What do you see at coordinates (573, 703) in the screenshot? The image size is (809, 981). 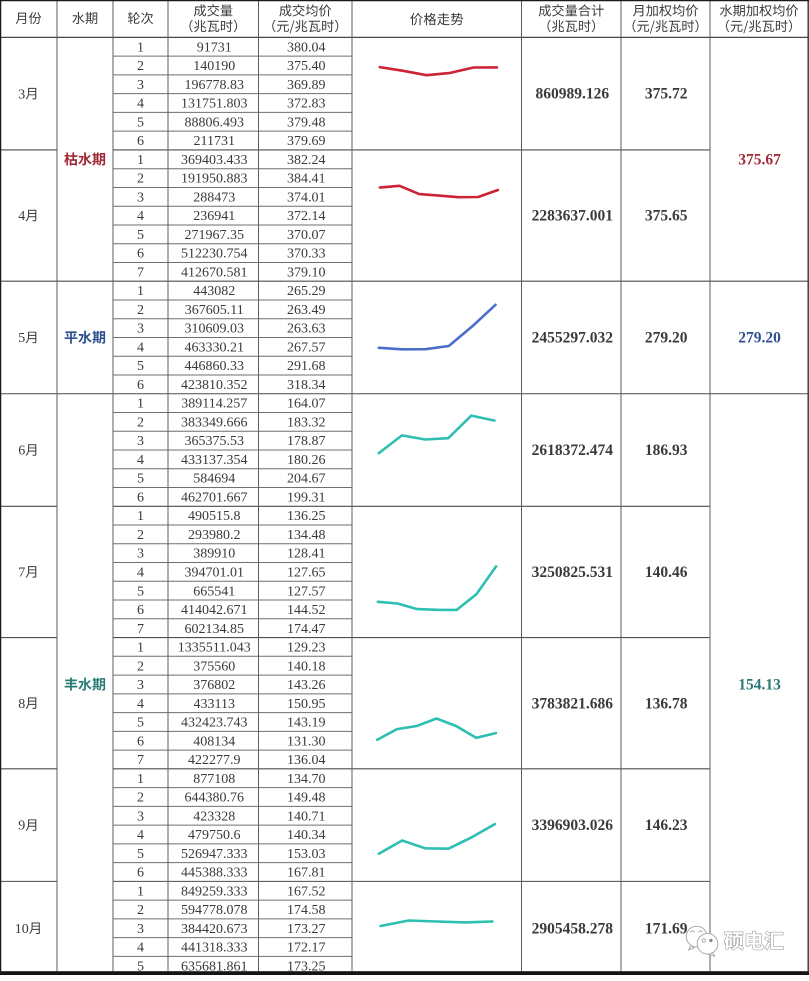 I see `svg-text: 3783821.686` at bounding box center [573, 703].